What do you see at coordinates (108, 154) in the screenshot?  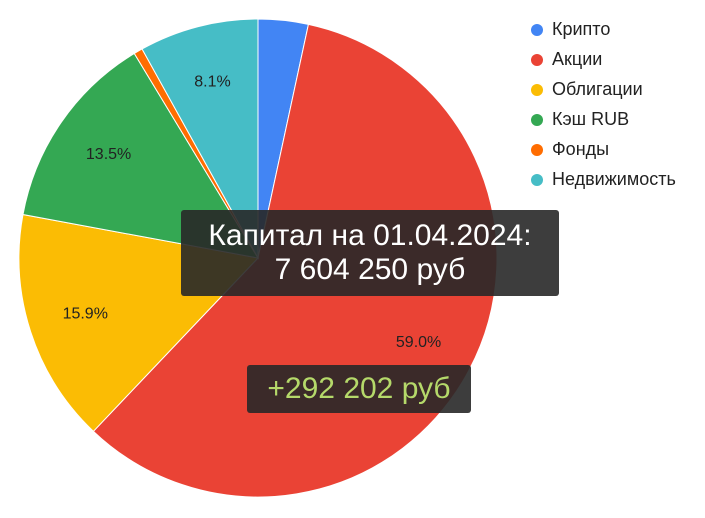 I see `slice-label-4: 13.5%` at bounding box center [108, 154].